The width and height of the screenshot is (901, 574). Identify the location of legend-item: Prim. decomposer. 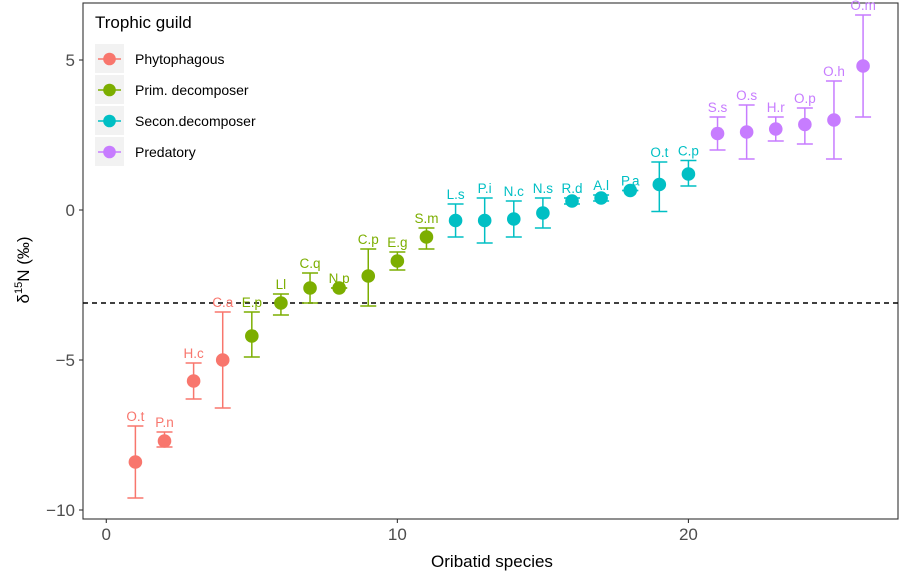
(172, 89).